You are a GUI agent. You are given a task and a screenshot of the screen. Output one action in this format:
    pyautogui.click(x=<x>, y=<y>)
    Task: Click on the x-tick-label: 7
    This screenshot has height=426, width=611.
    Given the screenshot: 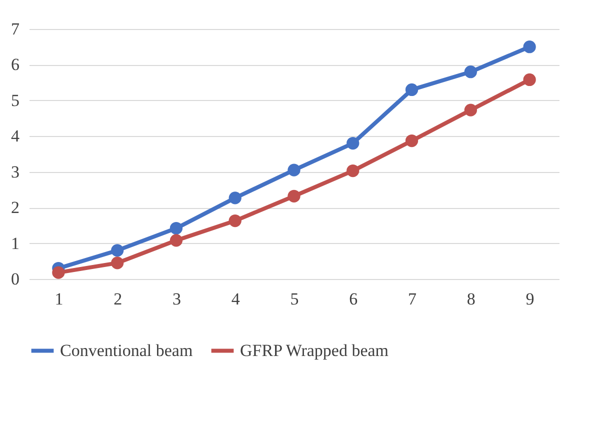 What is the action you would take?
    pyautogui.click(x=413, y=299)
    